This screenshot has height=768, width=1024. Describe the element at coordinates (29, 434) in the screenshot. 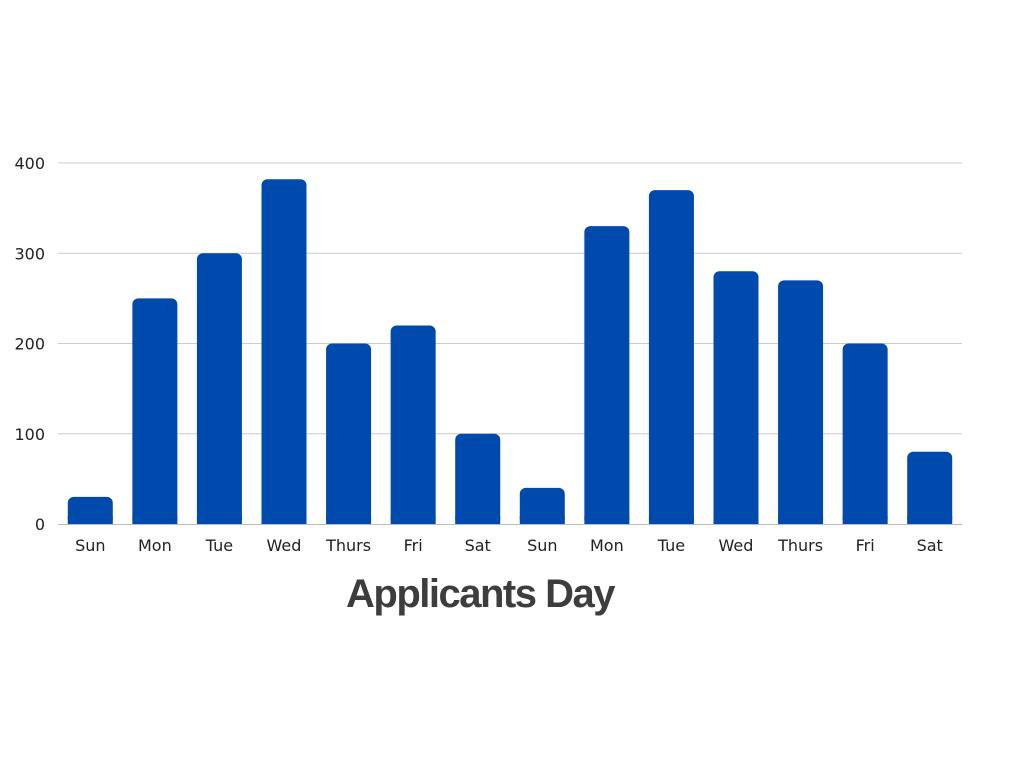

I see `y-tick-label-100: 100` at that location.